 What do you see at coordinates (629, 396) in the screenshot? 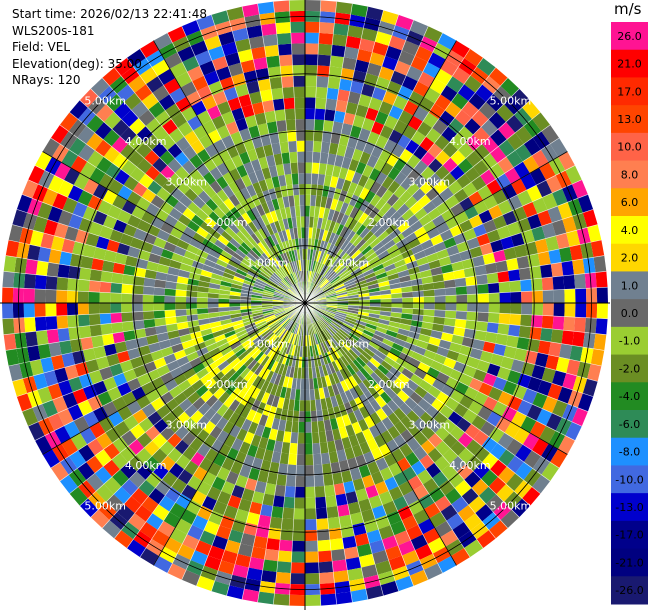
I see `colorbar-tick-label: -4.0` at bounding box center [629, 396].